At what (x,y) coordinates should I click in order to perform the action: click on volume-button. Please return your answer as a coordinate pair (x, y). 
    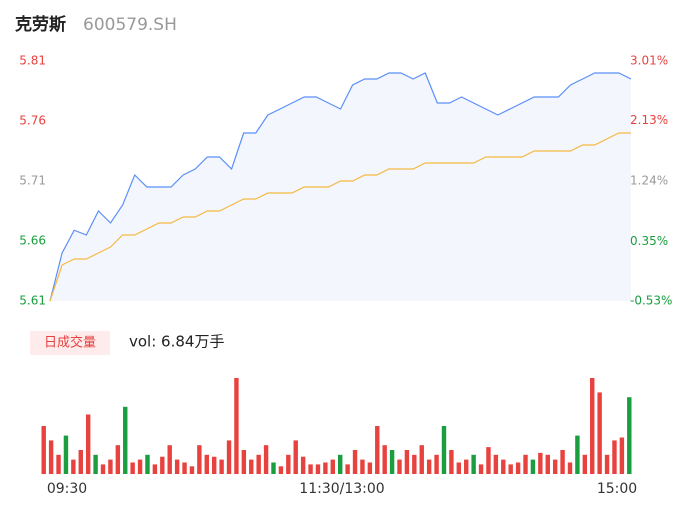
    Looking at the image, I should click on (70, 343).